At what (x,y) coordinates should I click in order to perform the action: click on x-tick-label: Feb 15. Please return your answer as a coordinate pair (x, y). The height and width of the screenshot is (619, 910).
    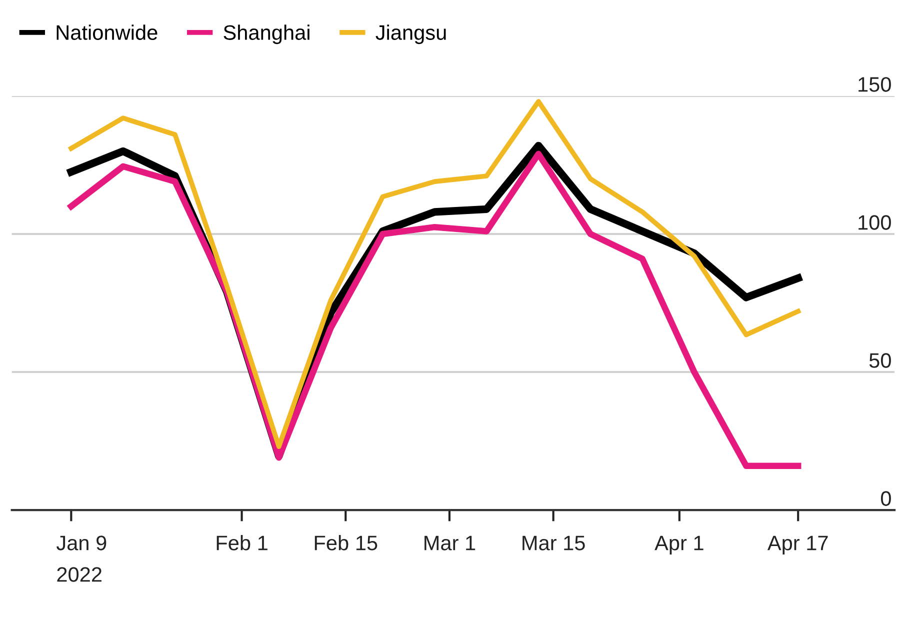
    Looking at the image, I should click on (346, 542).